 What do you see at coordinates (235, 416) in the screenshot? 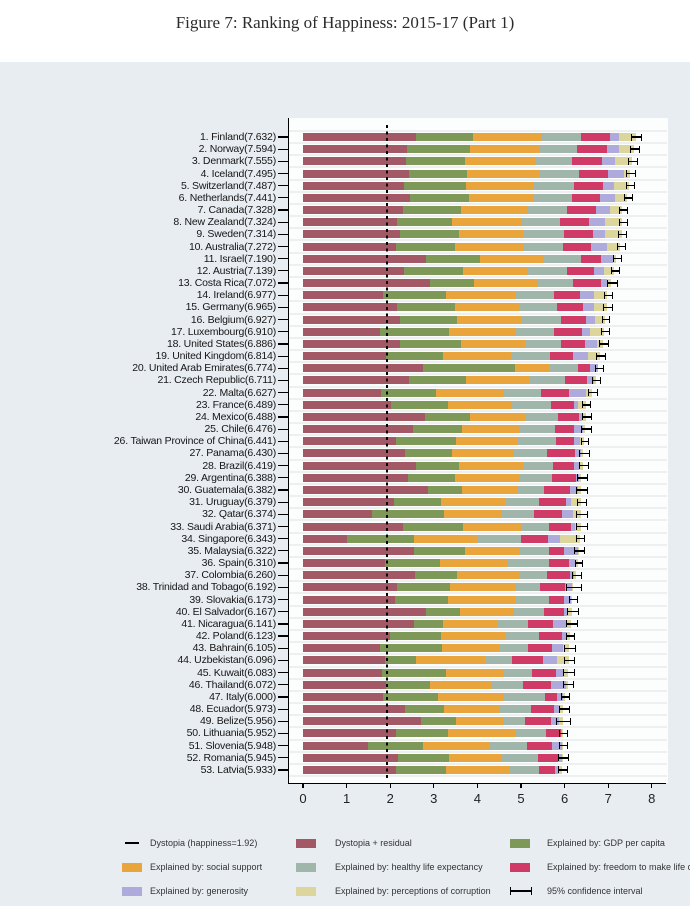
I see `country-label: 24. Mexico(6.488)` at bounding box center [235, 416].